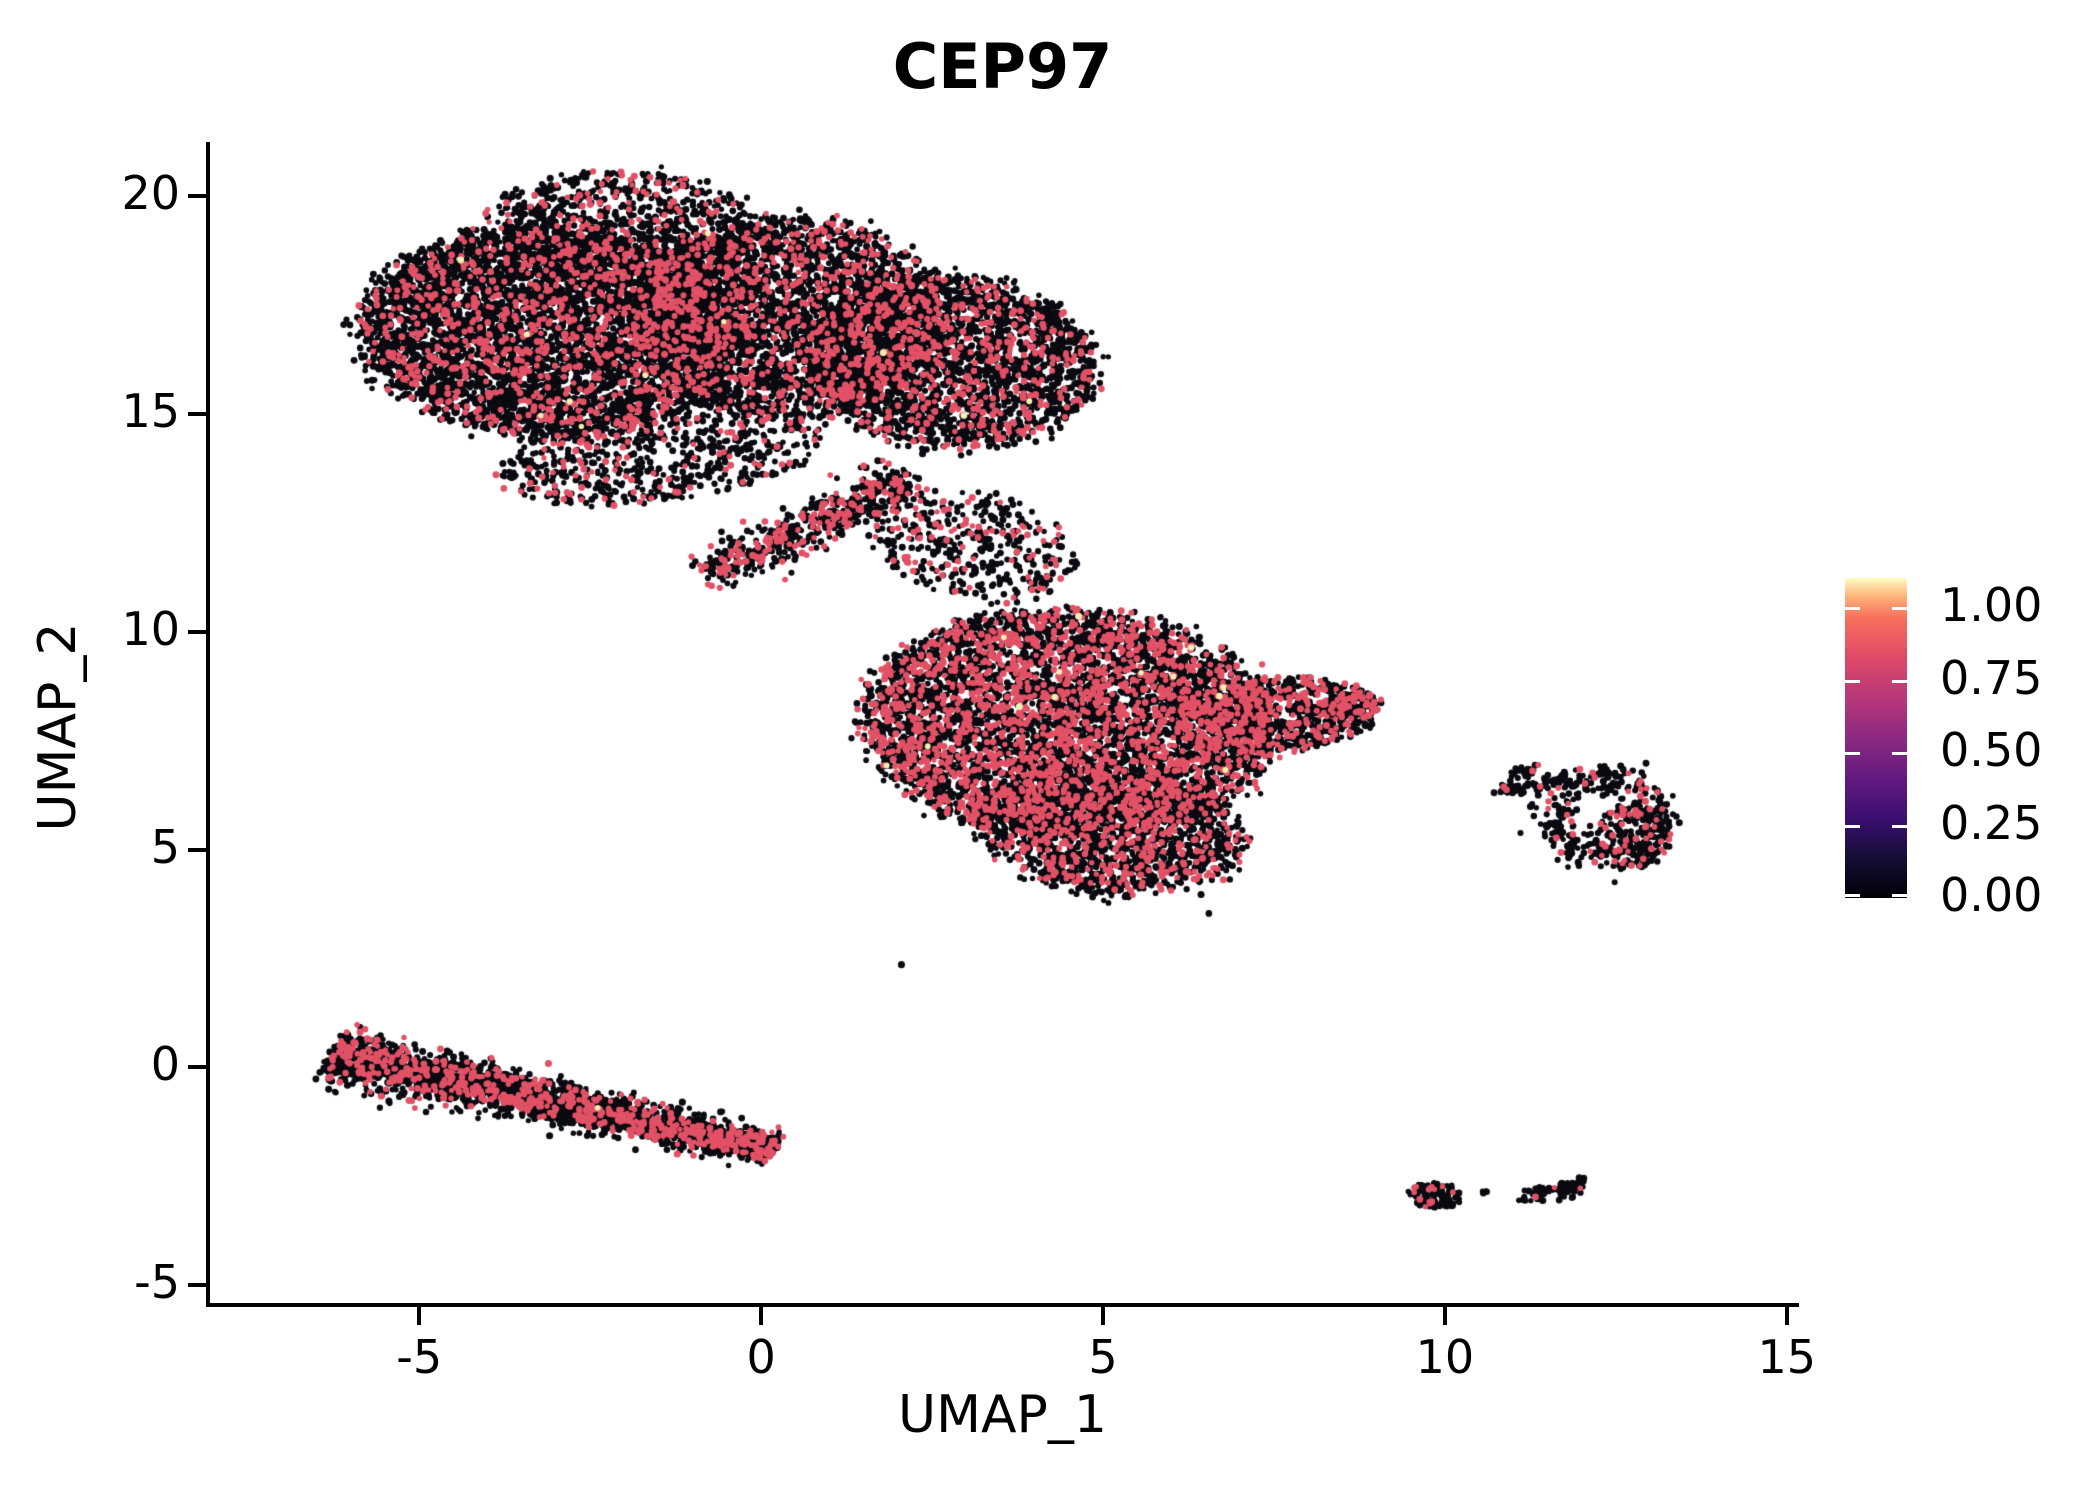  Describe the element at coordinates (1991, 822) in the screenshot. I see `colorbar-tick-label: 0.25` at that location.